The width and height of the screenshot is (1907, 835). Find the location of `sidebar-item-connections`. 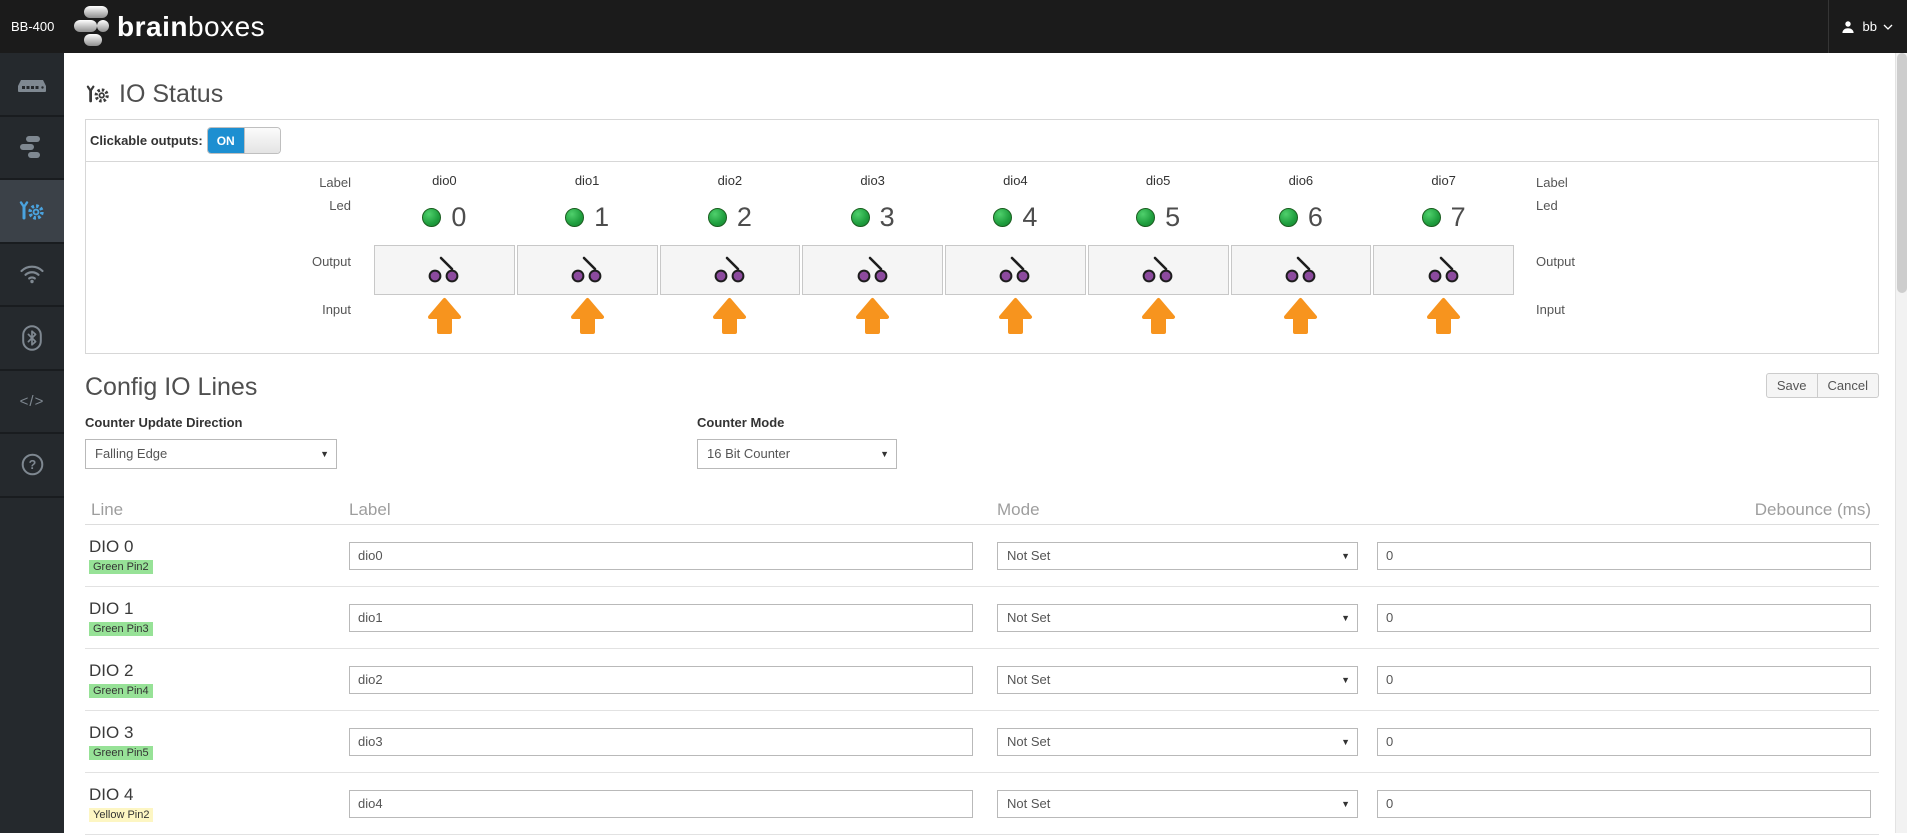

sidebar-item-connections is located at coordinates (32, 148).